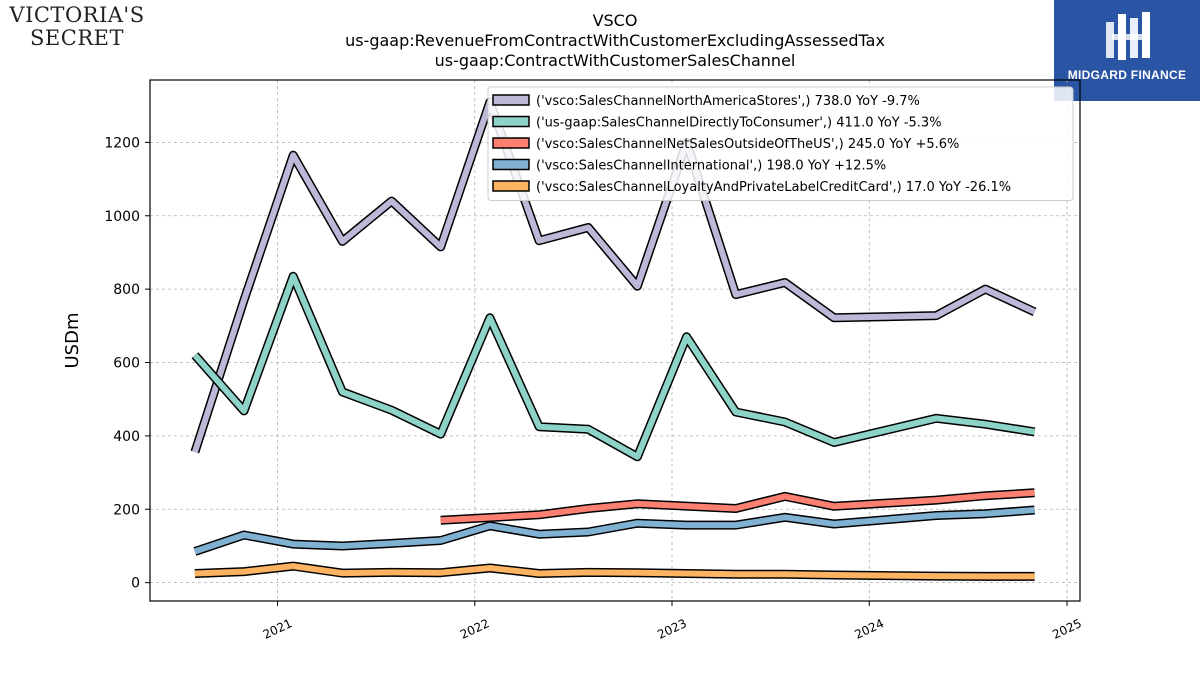 The image size is (1200, 675). I want to click on y-tick-label: 400, so click(126, 437).